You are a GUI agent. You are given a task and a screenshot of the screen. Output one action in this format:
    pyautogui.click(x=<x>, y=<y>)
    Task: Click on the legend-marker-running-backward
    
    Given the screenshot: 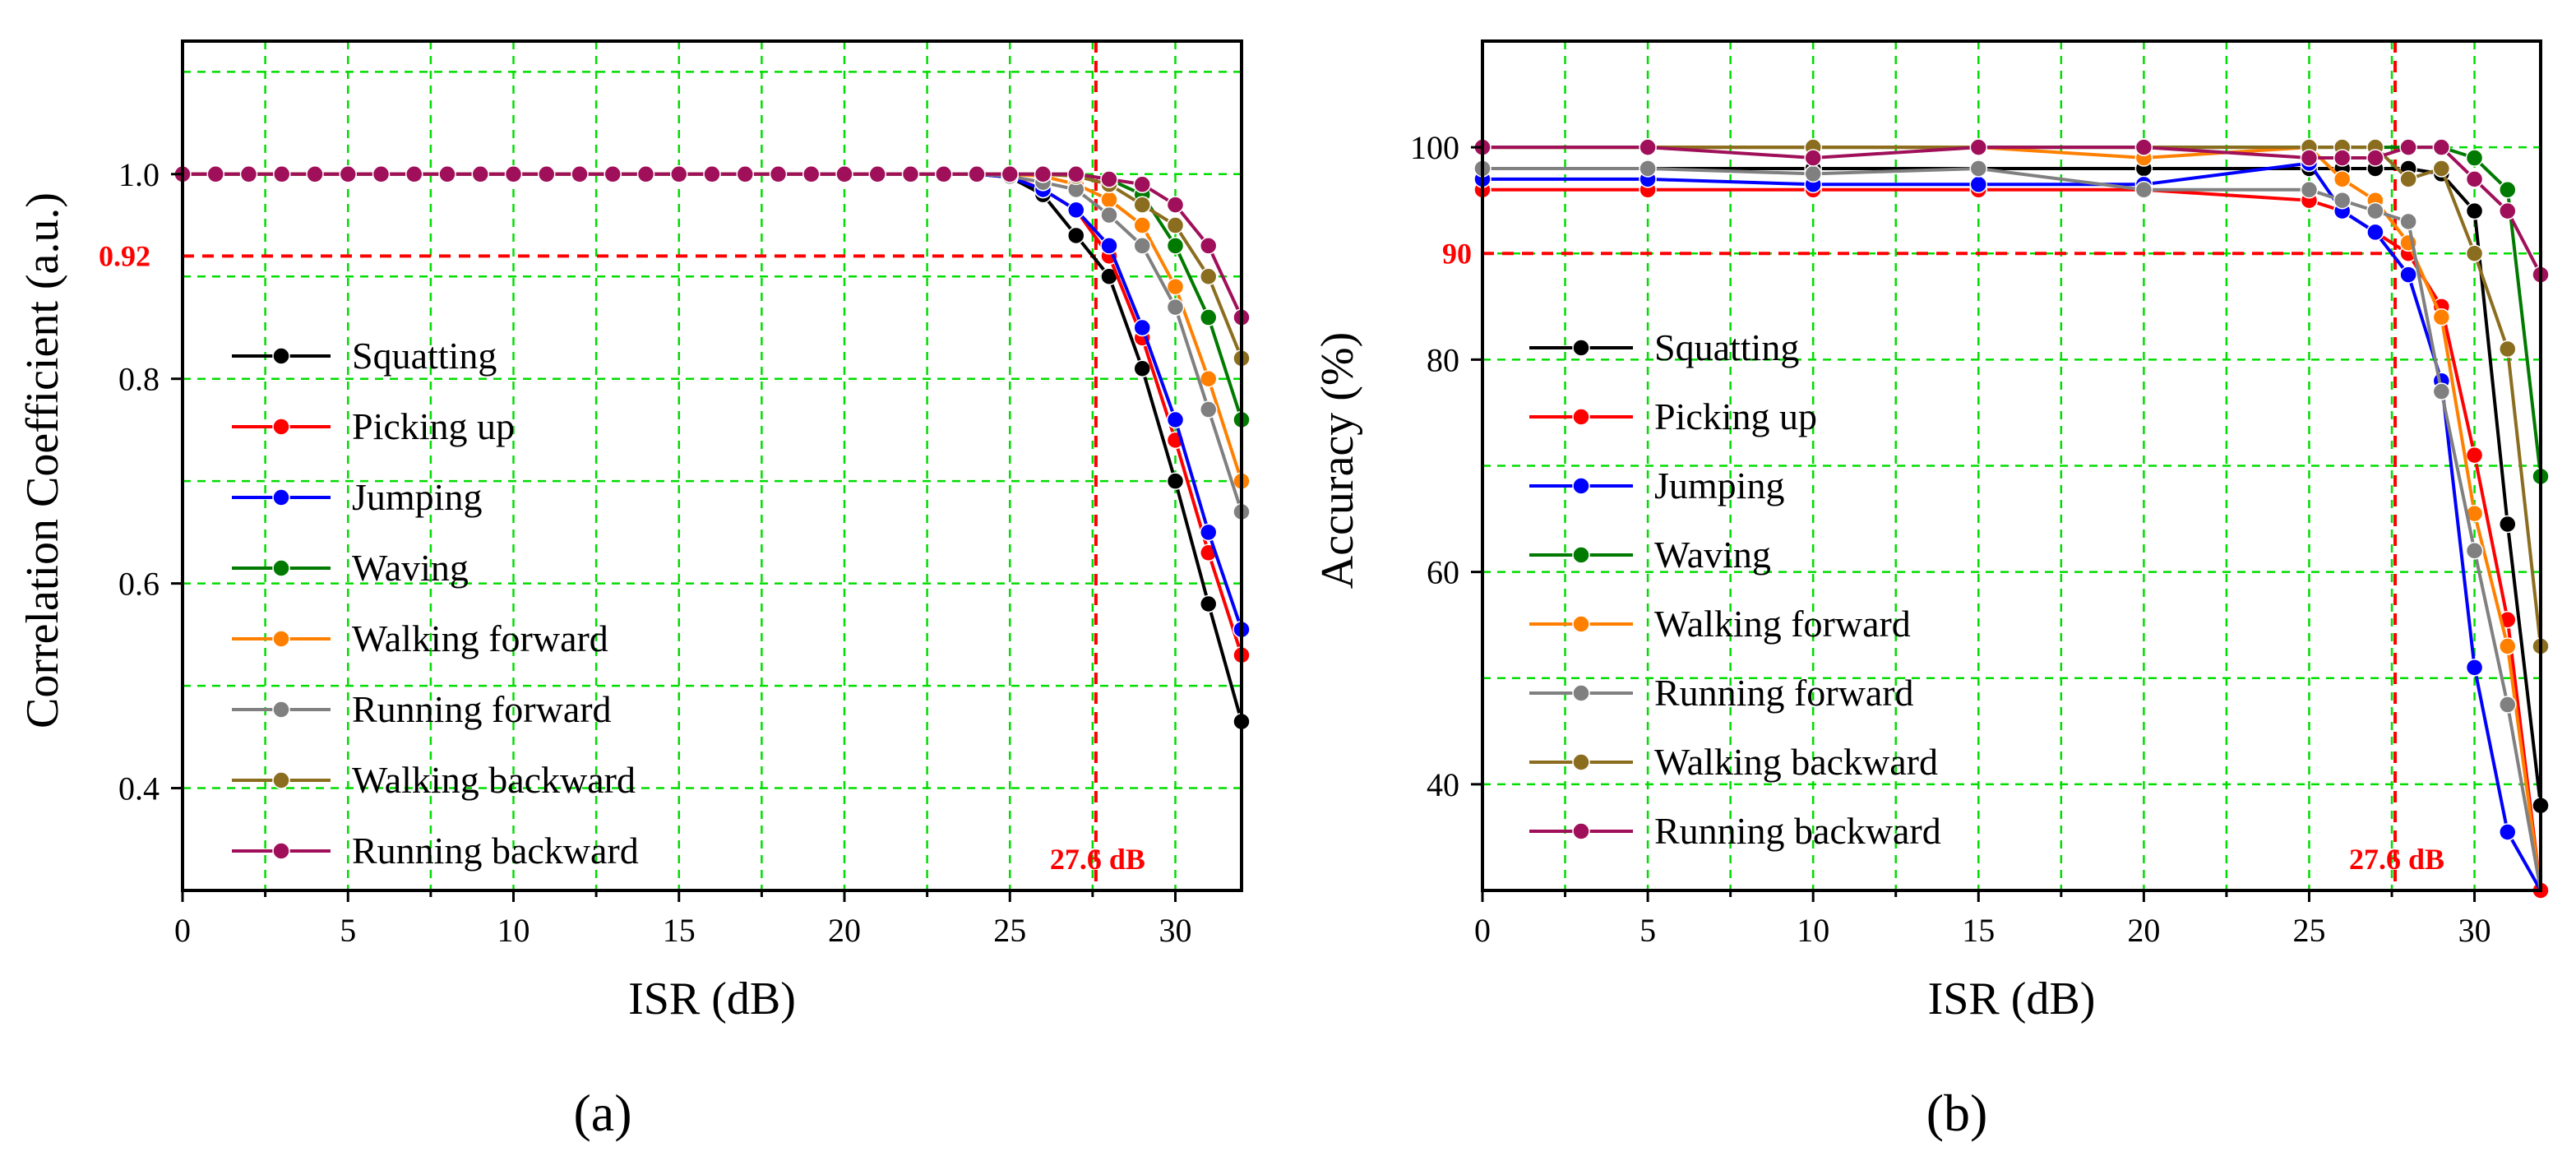 What is the action you would take?
    pyautogui.click(x=1581, y=831)
    